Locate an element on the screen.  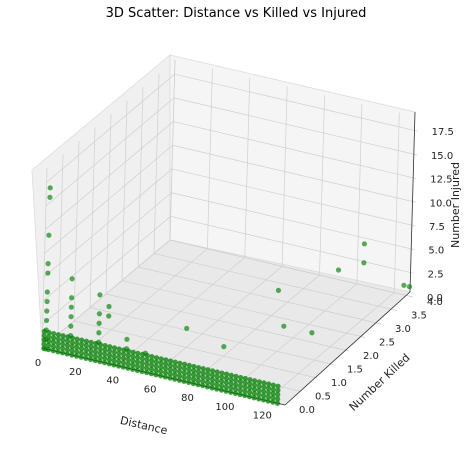
x-tick-label: 20 is located at coordinates (75, 372).